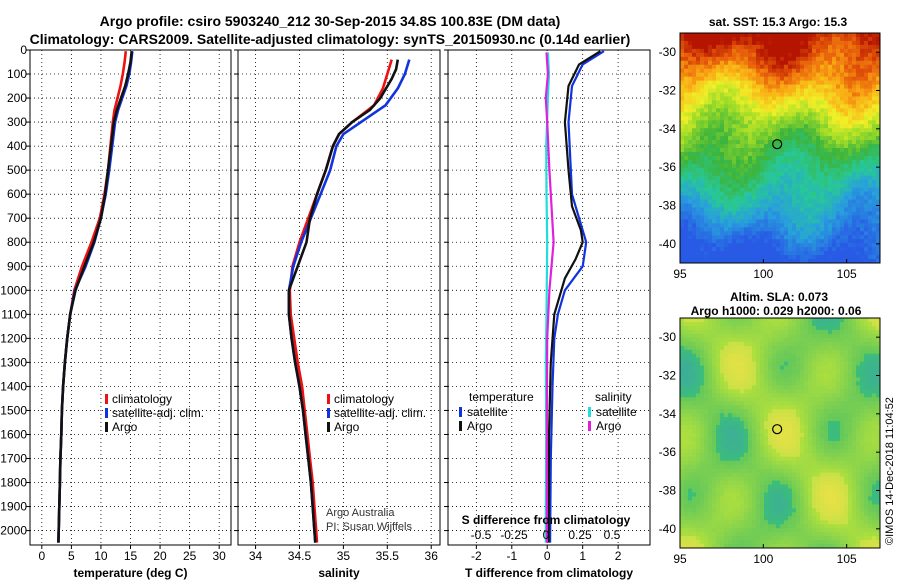 The width and height of the screenshot is (900, 580). Describe the element at coordinates (432, 556) in the screenshot. I see `salinity-xtick-label: 36` at that location.